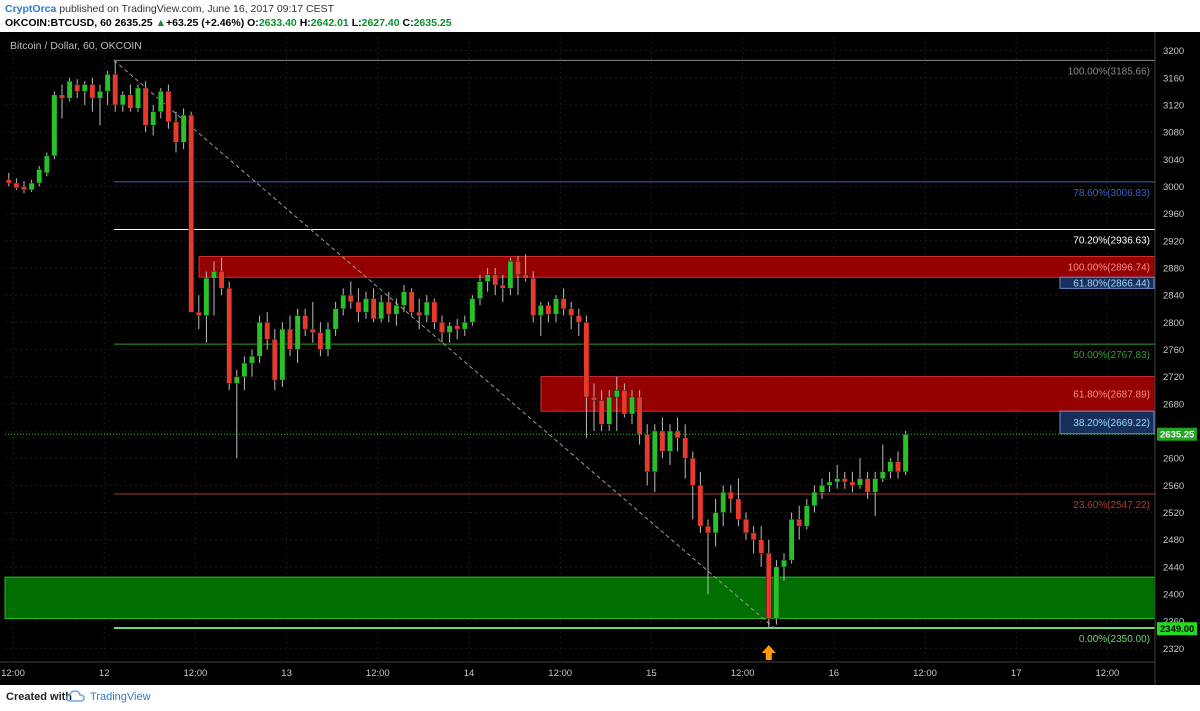 The height and width of the screenshot is (711, 1200). Describe the element at coordinates (1173, 649) in the screenshot. I see `price-tick-label: 2320` at that location.